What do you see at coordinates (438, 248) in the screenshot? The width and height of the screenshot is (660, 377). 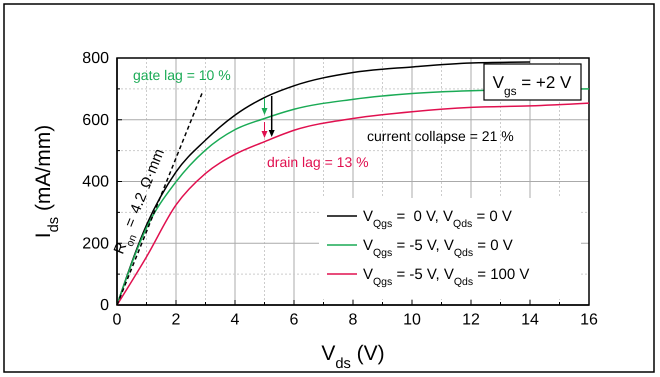 I see `legend-label: V$_{Qgs}$ = -5 V, V$_{Qds}$ = 0 V` at bounding box center [438, 248].